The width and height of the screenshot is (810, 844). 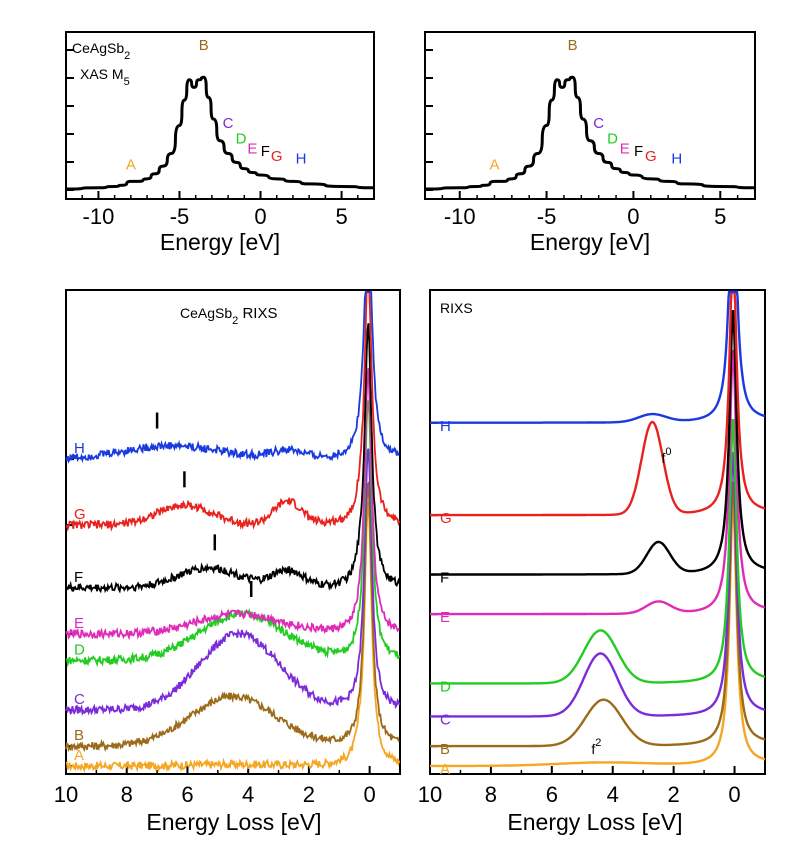 I want to click on panel-xas-right: -10 -5 0 5 A B CDE F G H Energy [eV], so click(x=590, y=143).